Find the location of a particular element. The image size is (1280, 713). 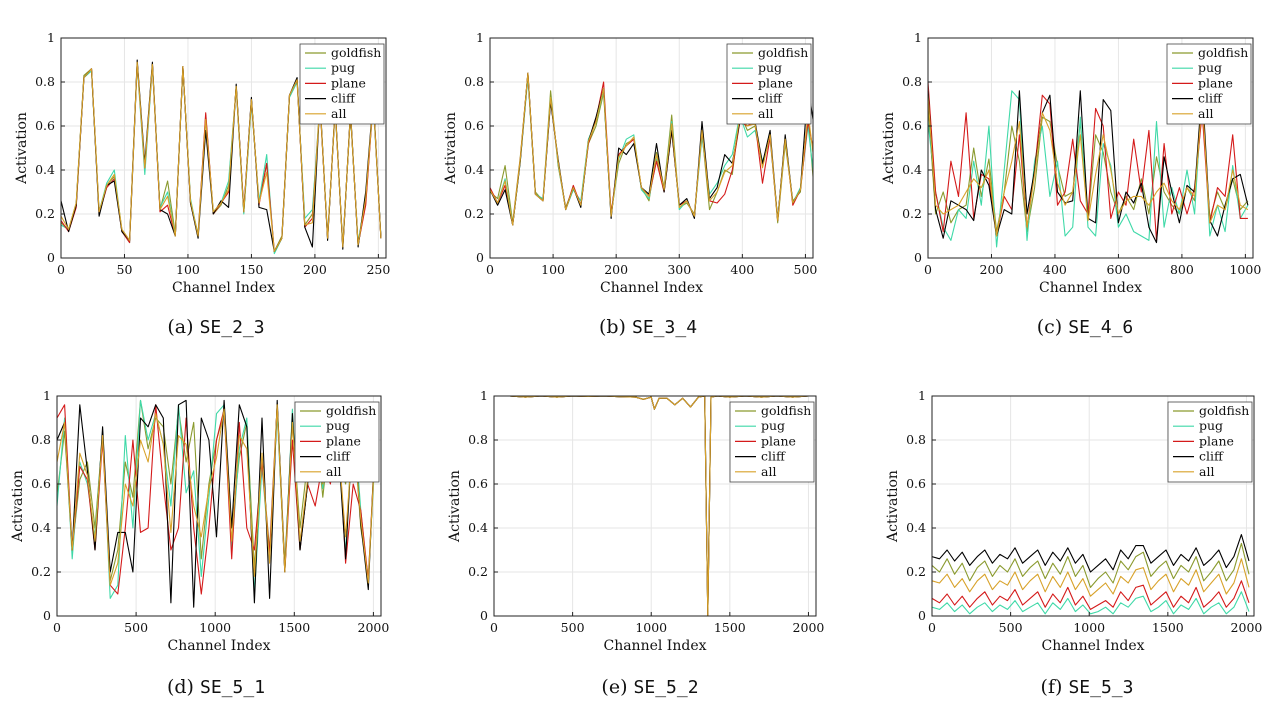

x-tick-label: 150 is located at coordinates (252, 269).